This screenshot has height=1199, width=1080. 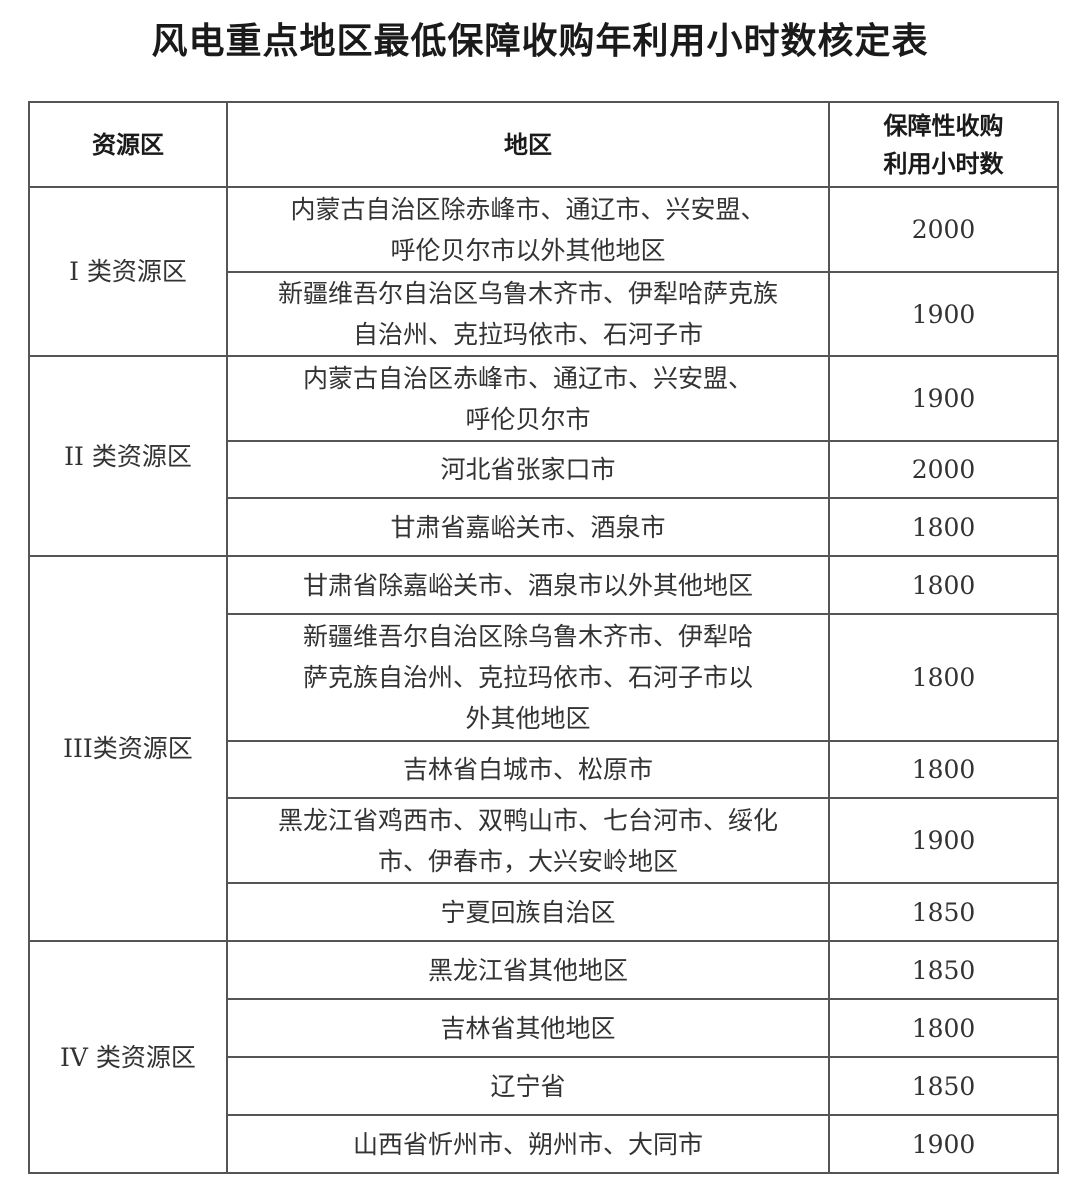 What do you see at coordinates (528, 840) in the screenshot?
I see `region-cell: 黑龙江省鸡西市、双鸭山市、七台河市、绥化 市、伊春市，大兴安岭地区` at bounding box center [528, 840].